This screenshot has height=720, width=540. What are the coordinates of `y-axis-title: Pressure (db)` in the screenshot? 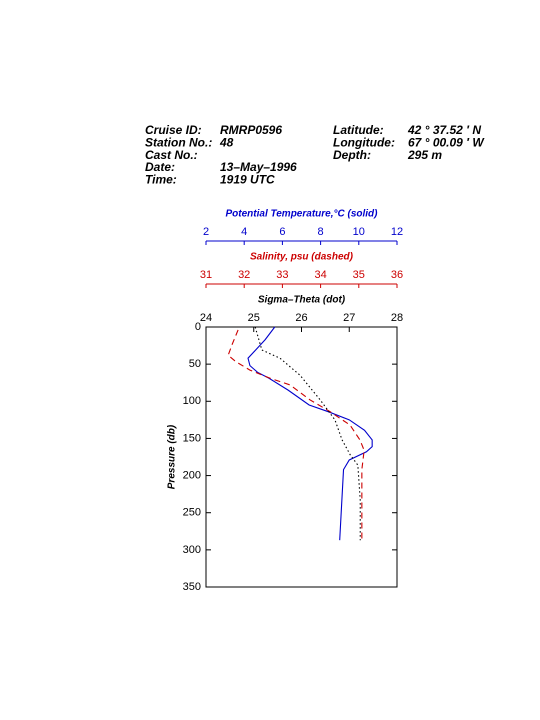 It's located at (172, 456).